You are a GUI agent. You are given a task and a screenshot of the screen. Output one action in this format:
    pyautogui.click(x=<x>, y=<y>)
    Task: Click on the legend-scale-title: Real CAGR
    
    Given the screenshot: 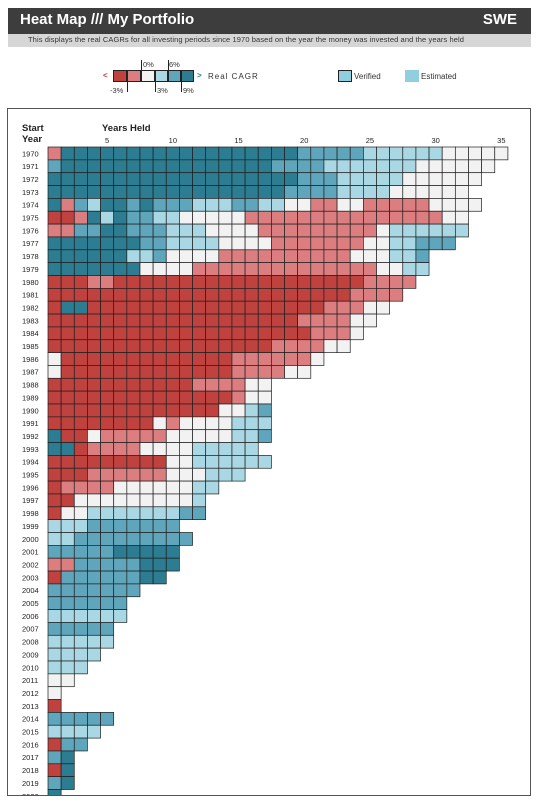 What is the action you would take?
    pyautogui.click(x=233, y=76)
    